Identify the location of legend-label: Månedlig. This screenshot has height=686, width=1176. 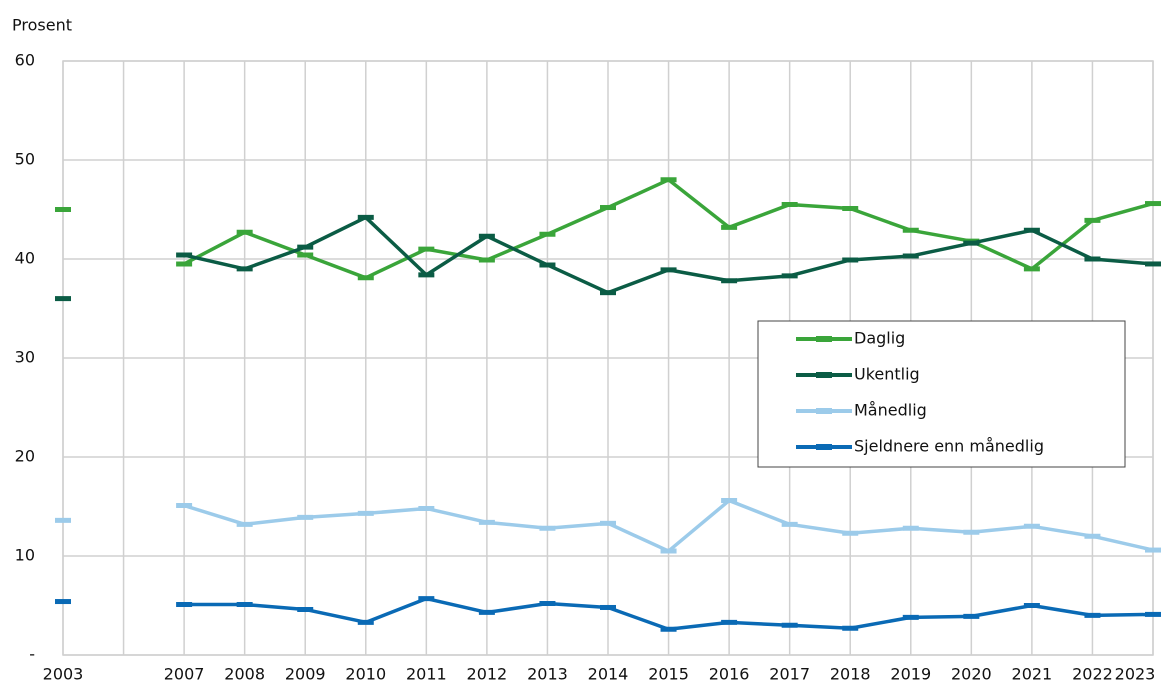
(890, 410).